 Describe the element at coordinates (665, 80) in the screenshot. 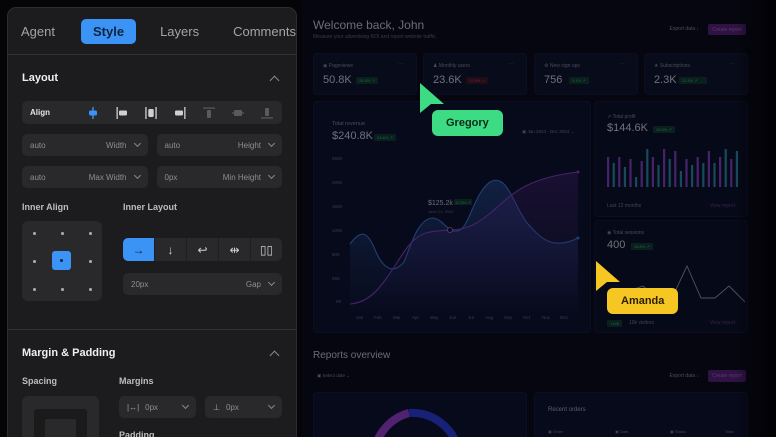

I see `stat-value: 2.3K` at that location.